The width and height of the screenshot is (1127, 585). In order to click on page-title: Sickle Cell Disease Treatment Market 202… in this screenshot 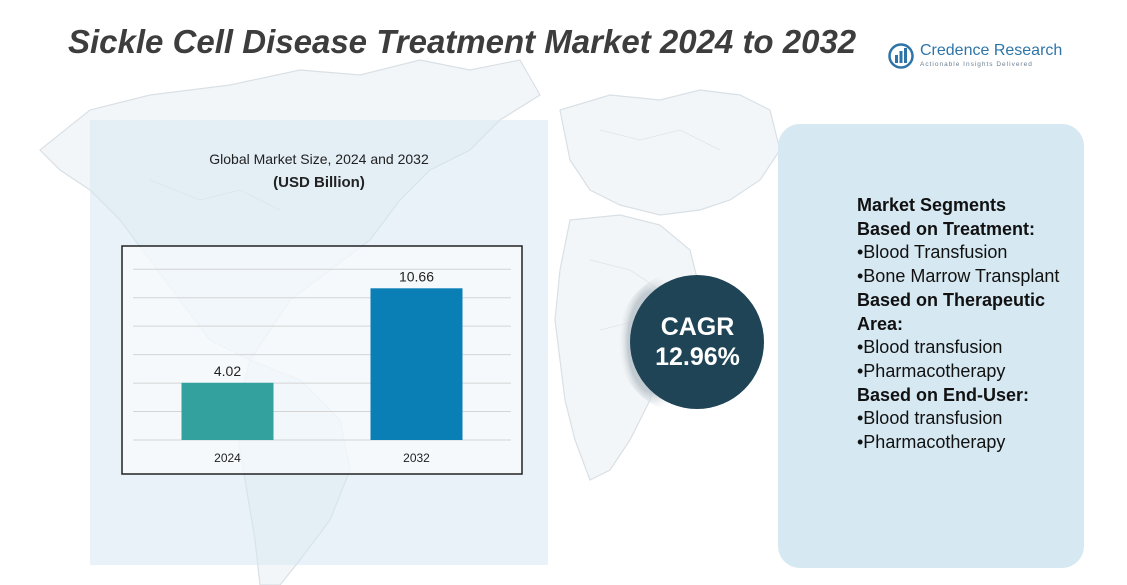, I will do `click(462, 41)`.